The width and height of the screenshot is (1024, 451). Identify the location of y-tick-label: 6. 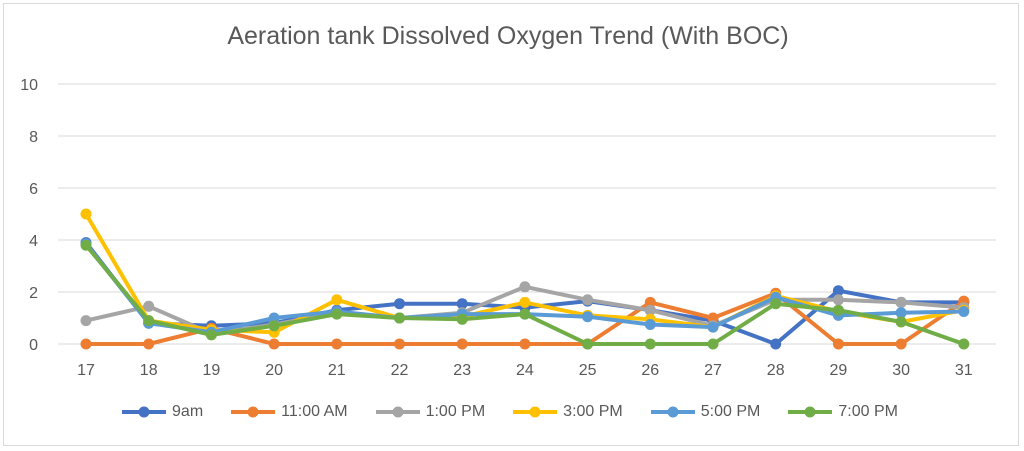
(33, 189).